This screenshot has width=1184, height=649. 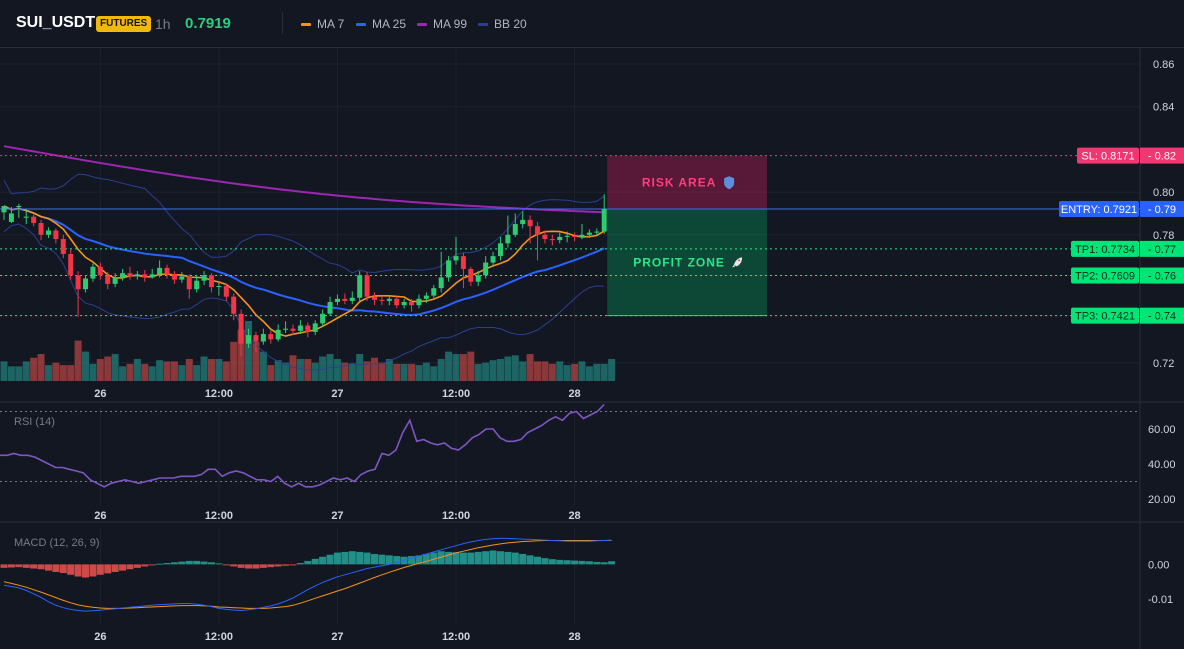 What do you see at coordinates (1163, 193) in the screenshot?
I see `price-tick-label: 0.80` at bounding box center [1163, 193].